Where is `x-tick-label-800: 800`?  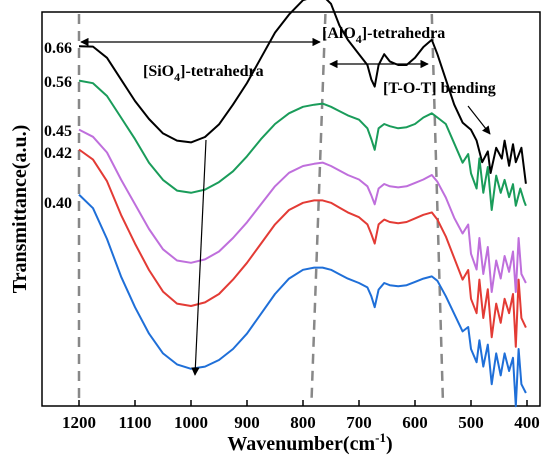
x-tick-label-800: 800 is located at coordinates (303, 422).